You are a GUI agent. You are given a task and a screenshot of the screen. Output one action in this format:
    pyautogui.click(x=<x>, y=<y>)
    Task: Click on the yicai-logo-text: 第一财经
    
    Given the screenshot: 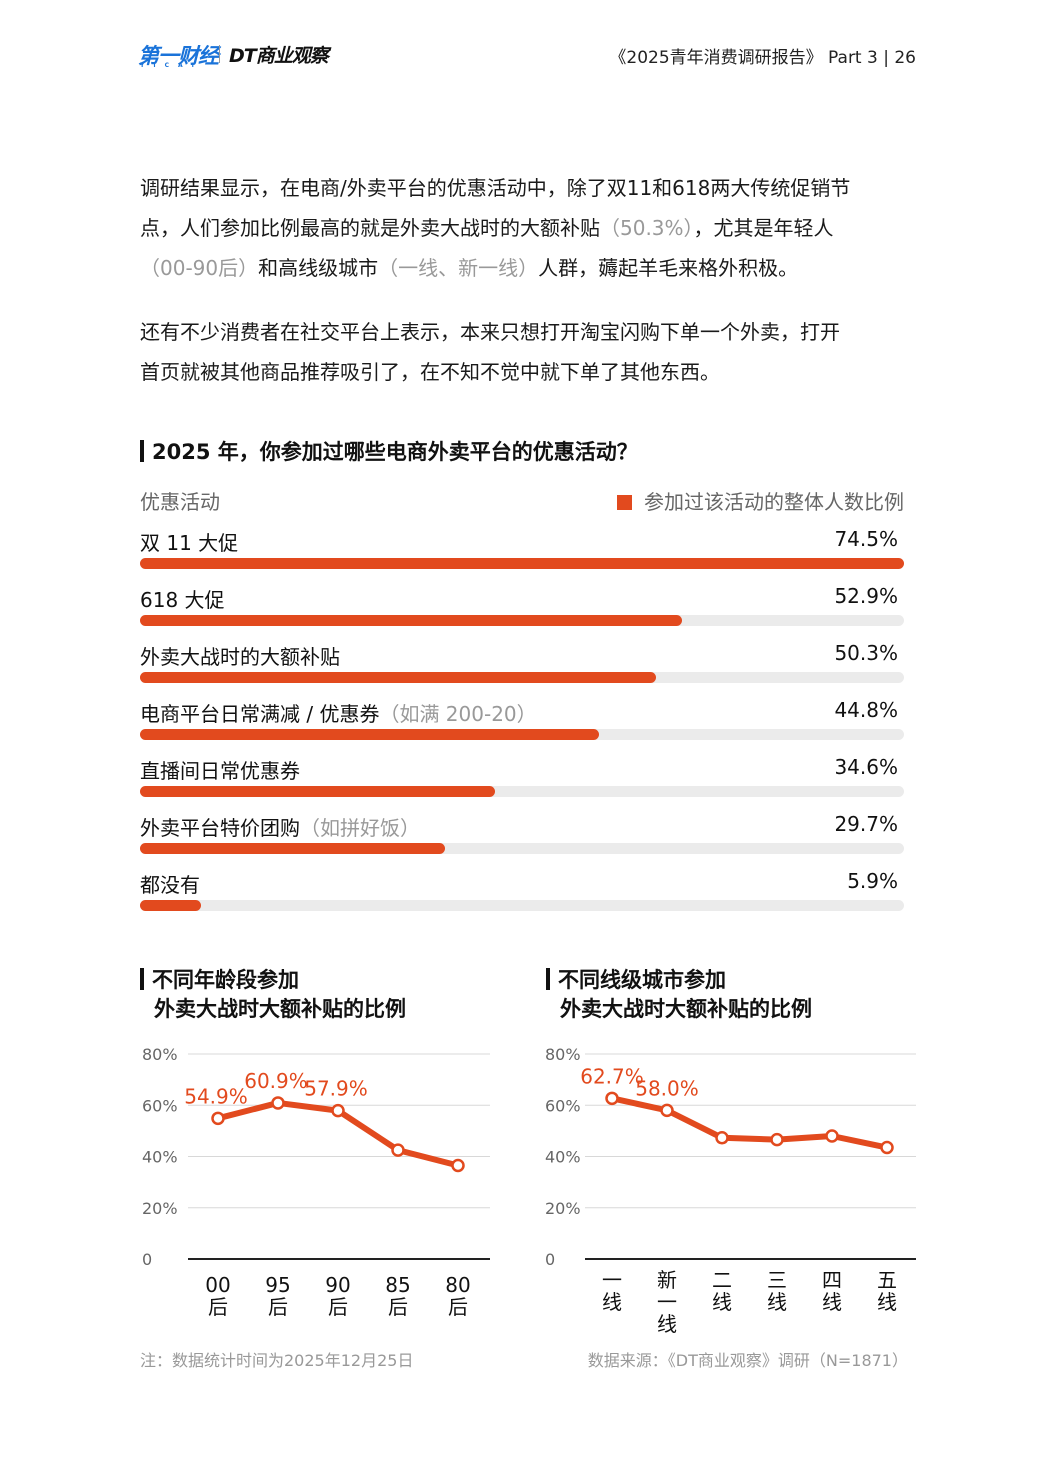 What is the action you would take?
    pyautogui.click(x=178, y=56)
    